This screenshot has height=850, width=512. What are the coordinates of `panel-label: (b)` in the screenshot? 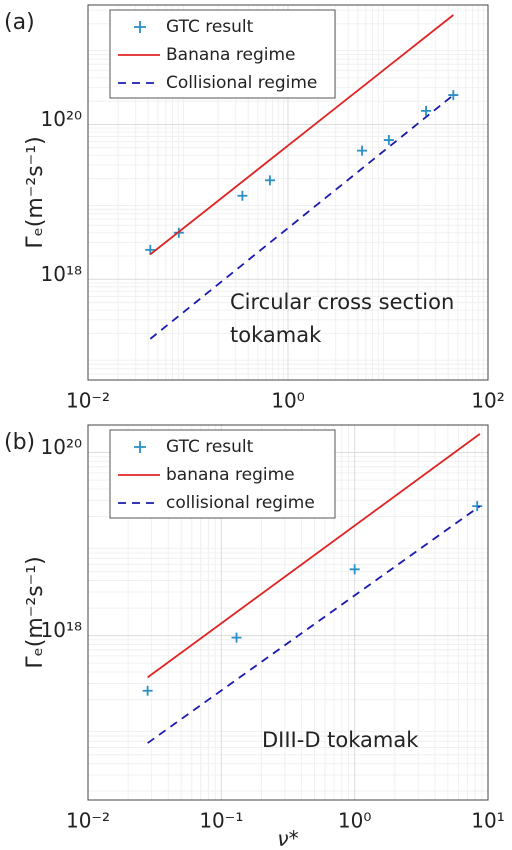 It's located at (19, 442).